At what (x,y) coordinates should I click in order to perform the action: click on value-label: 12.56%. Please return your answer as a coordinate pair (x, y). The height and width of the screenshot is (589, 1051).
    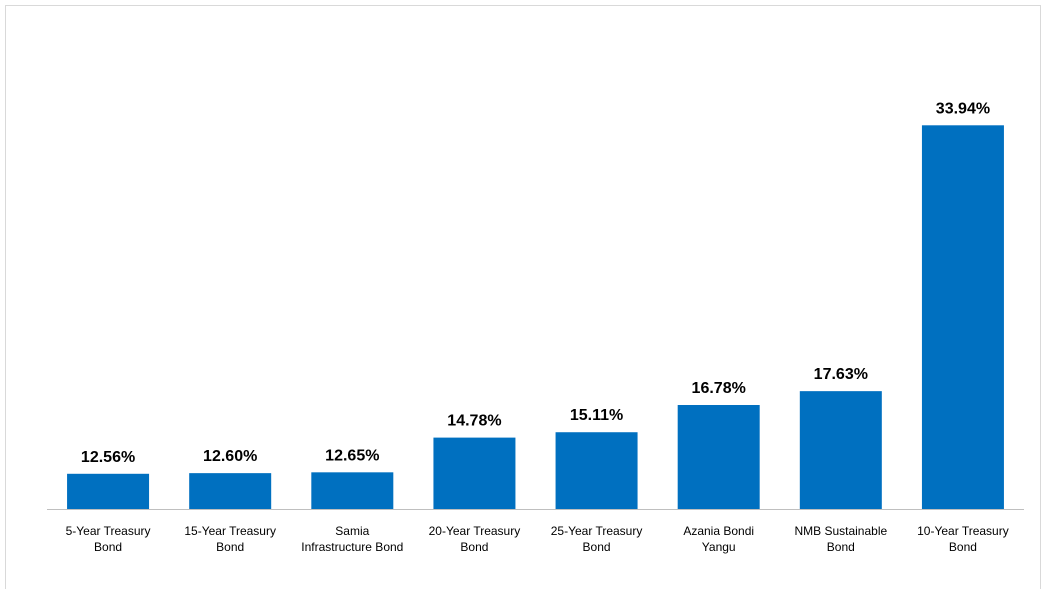
    Looking at the image, I should click on (108, 457).